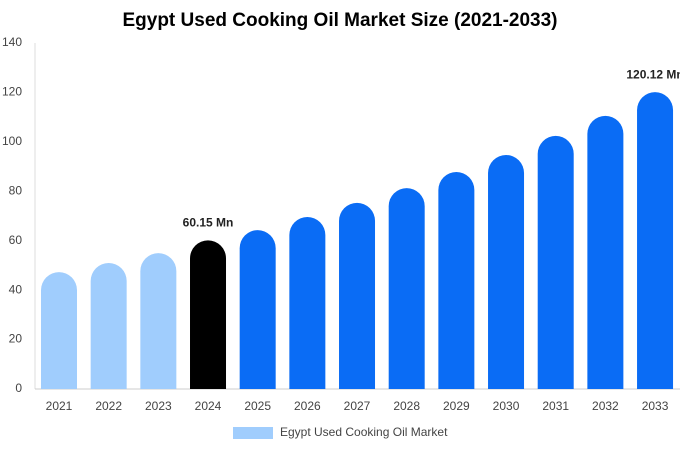 This screenshot has width=680, height=450. Describe the element at coordinates (16, 289) in the screenshot. I see `y-tick-label: 40` at that location.